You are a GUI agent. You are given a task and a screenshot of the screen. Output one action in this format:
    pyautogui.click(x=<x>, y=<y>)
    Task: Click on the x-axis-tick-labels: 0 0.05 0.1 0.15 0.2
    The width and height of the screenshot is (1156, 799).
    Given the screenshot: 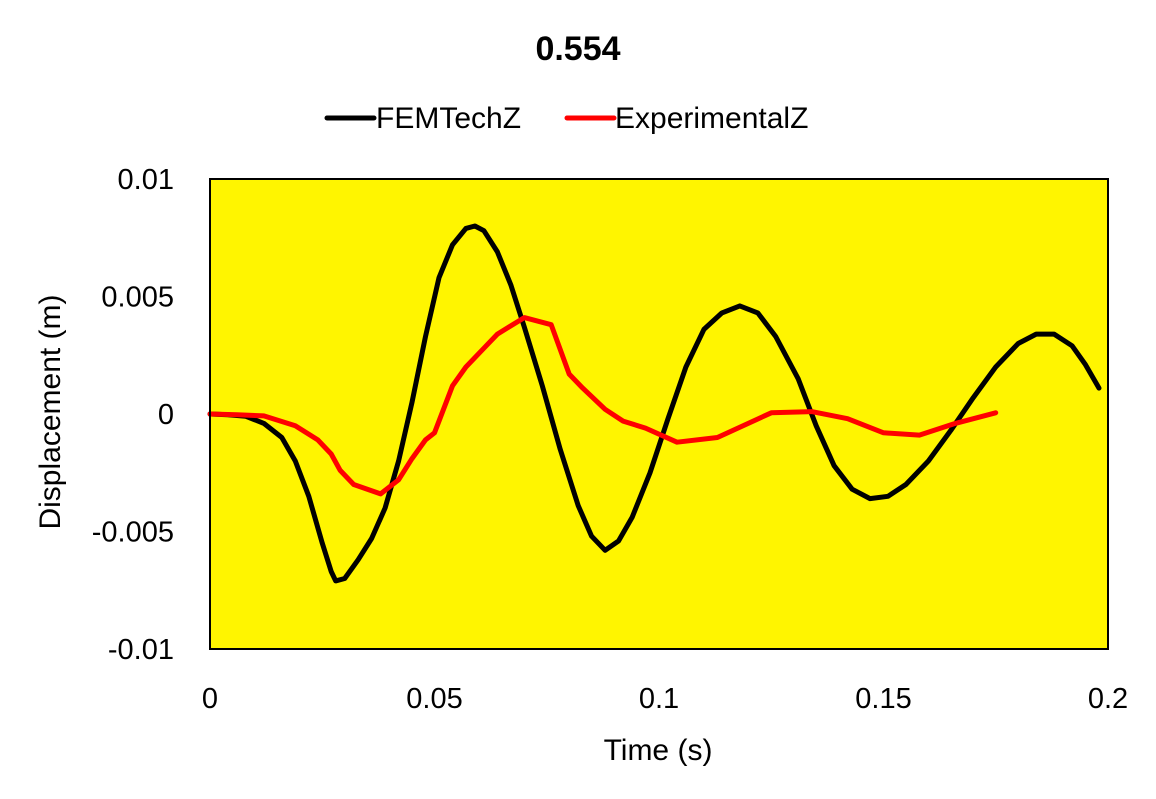 What is the action you would take?
    pyautogui.click(x=665, y=699)
    